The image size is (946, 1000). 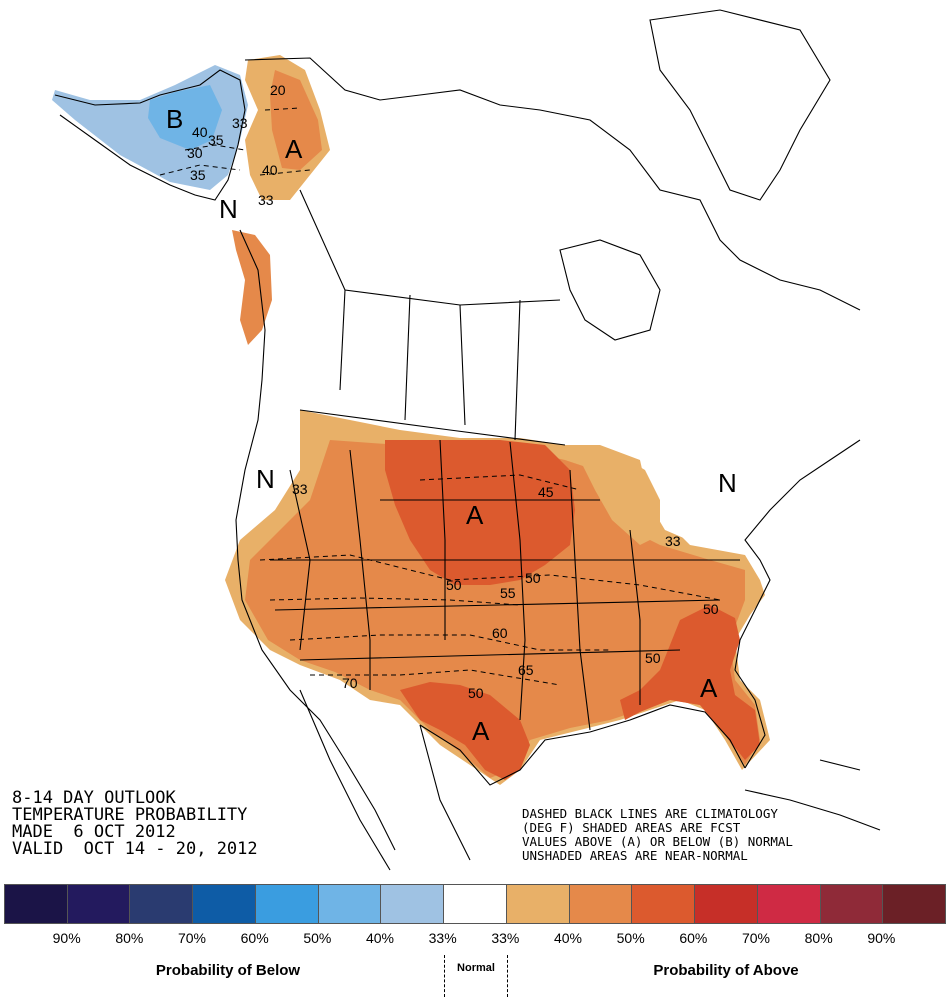 I want to click on yukon-above-40-region, so click(x=296, y=120).